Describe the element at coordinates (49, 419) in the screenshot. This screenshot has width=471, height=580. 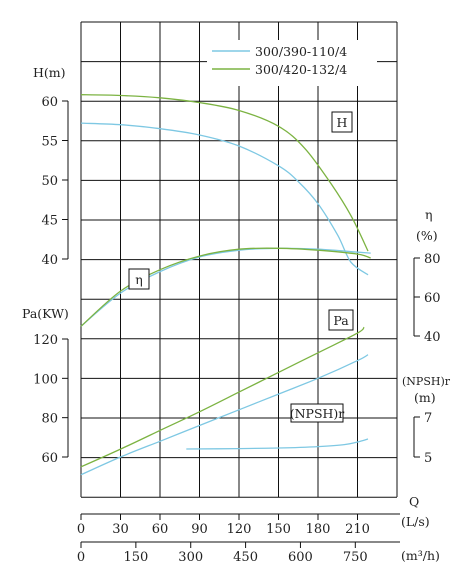
I see `power-tick-label: 80` at that location.